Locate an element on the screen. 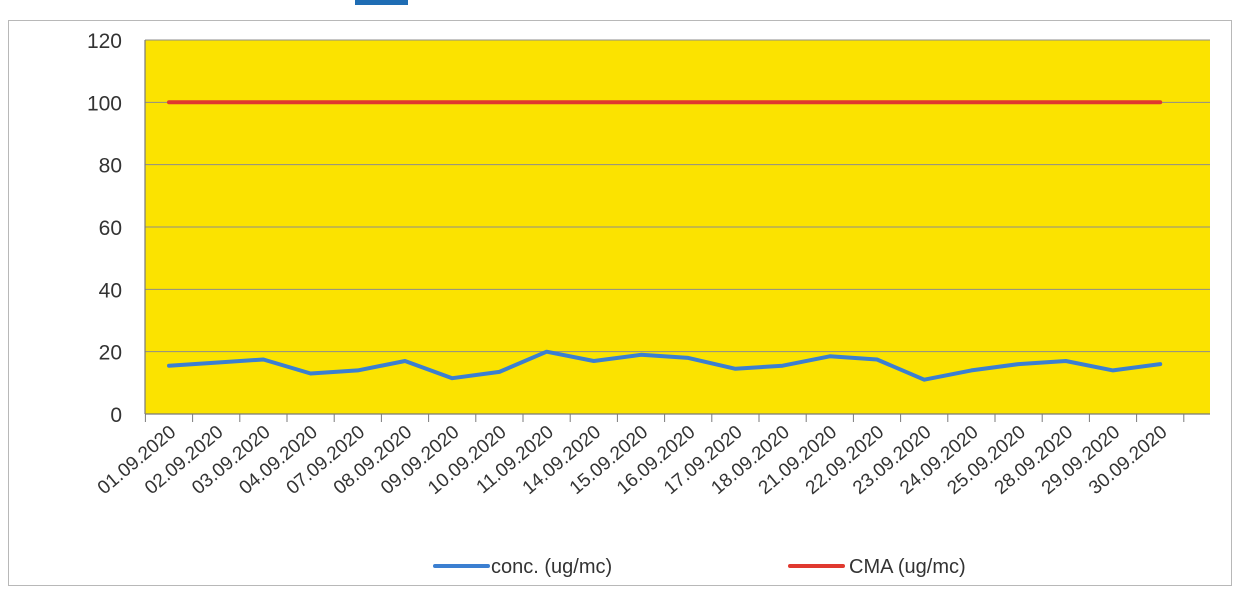 The image size is (1240, 595). y-tick-label: 40 is located at coordinates (110, 290).